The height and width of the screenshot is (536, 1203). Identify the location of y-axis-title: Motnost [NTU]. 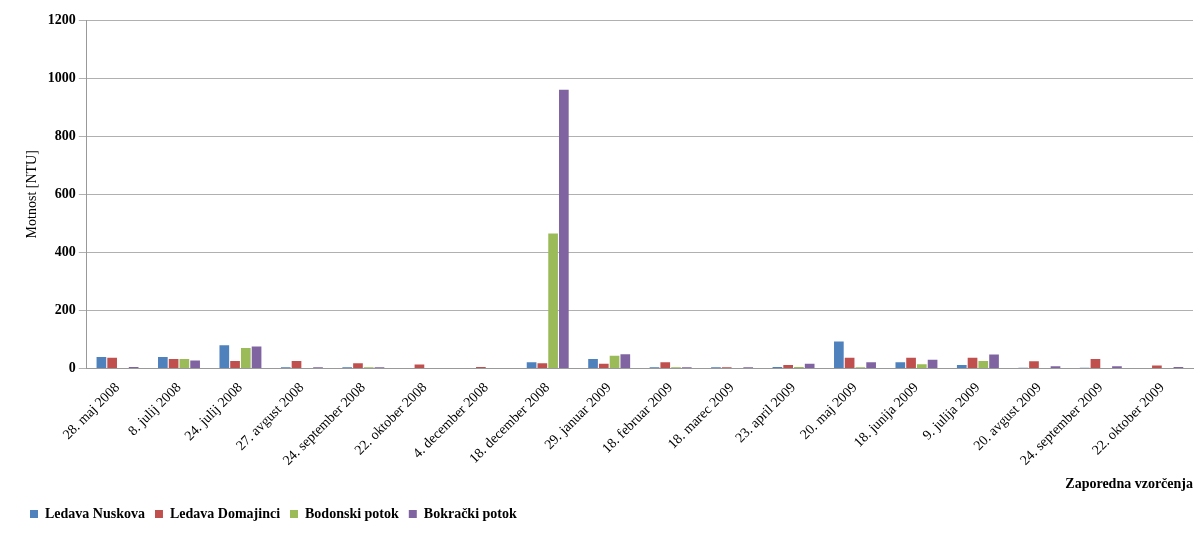
(32, 194).